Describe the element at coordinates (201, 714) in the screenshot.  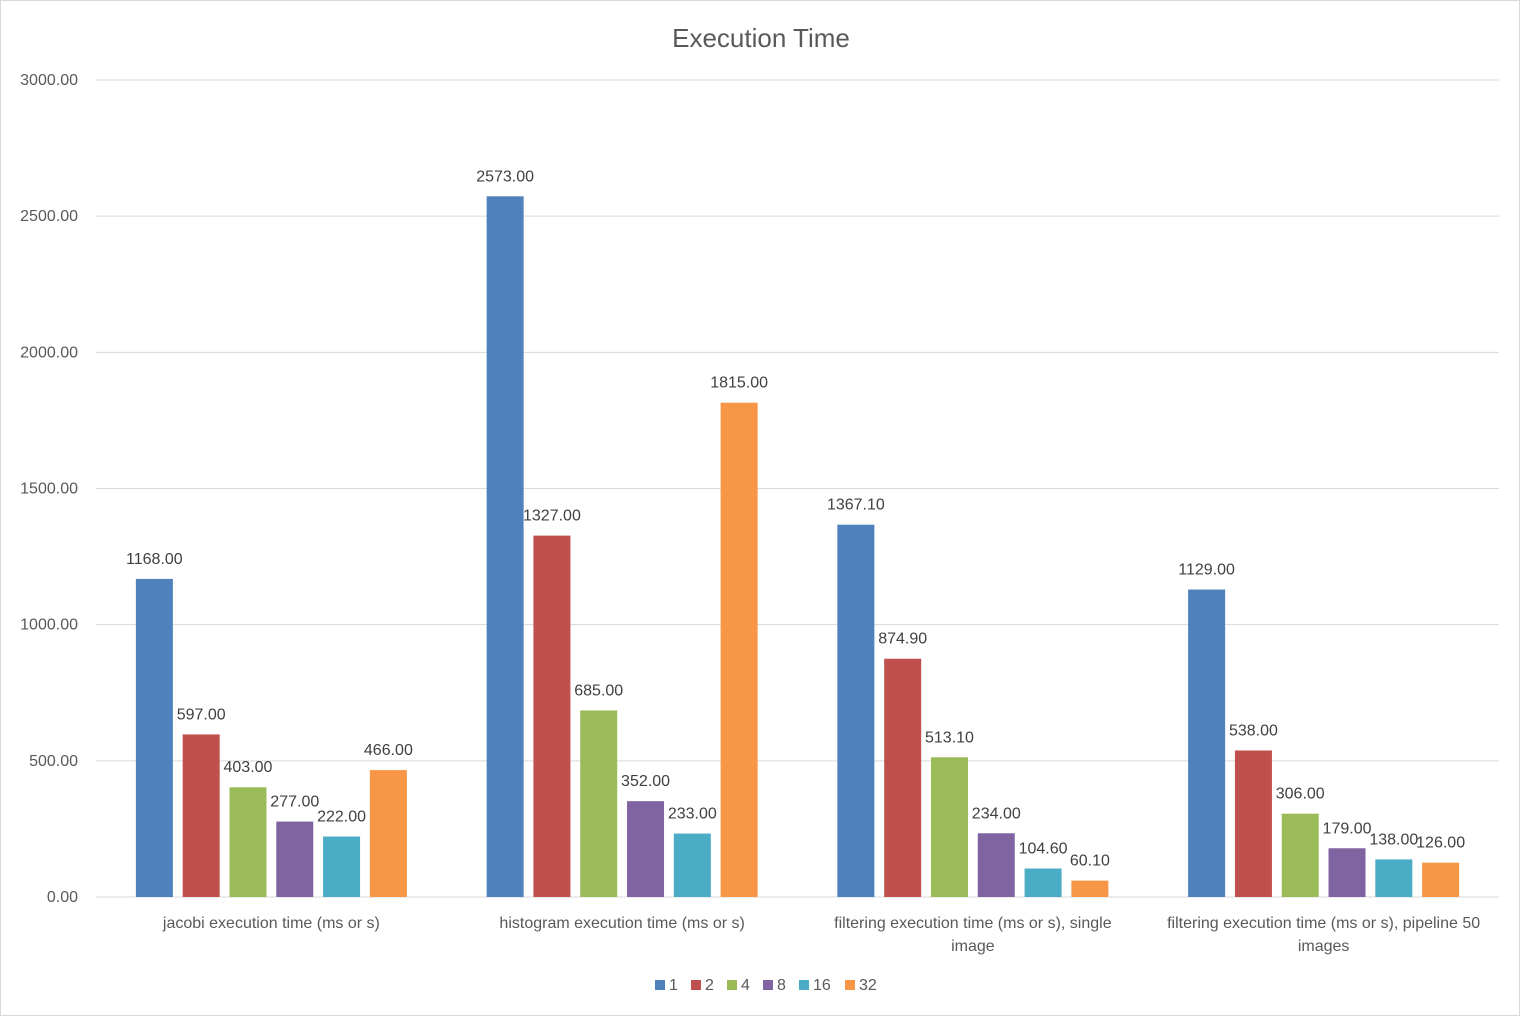
I see `data-label: 597.00` at that location.